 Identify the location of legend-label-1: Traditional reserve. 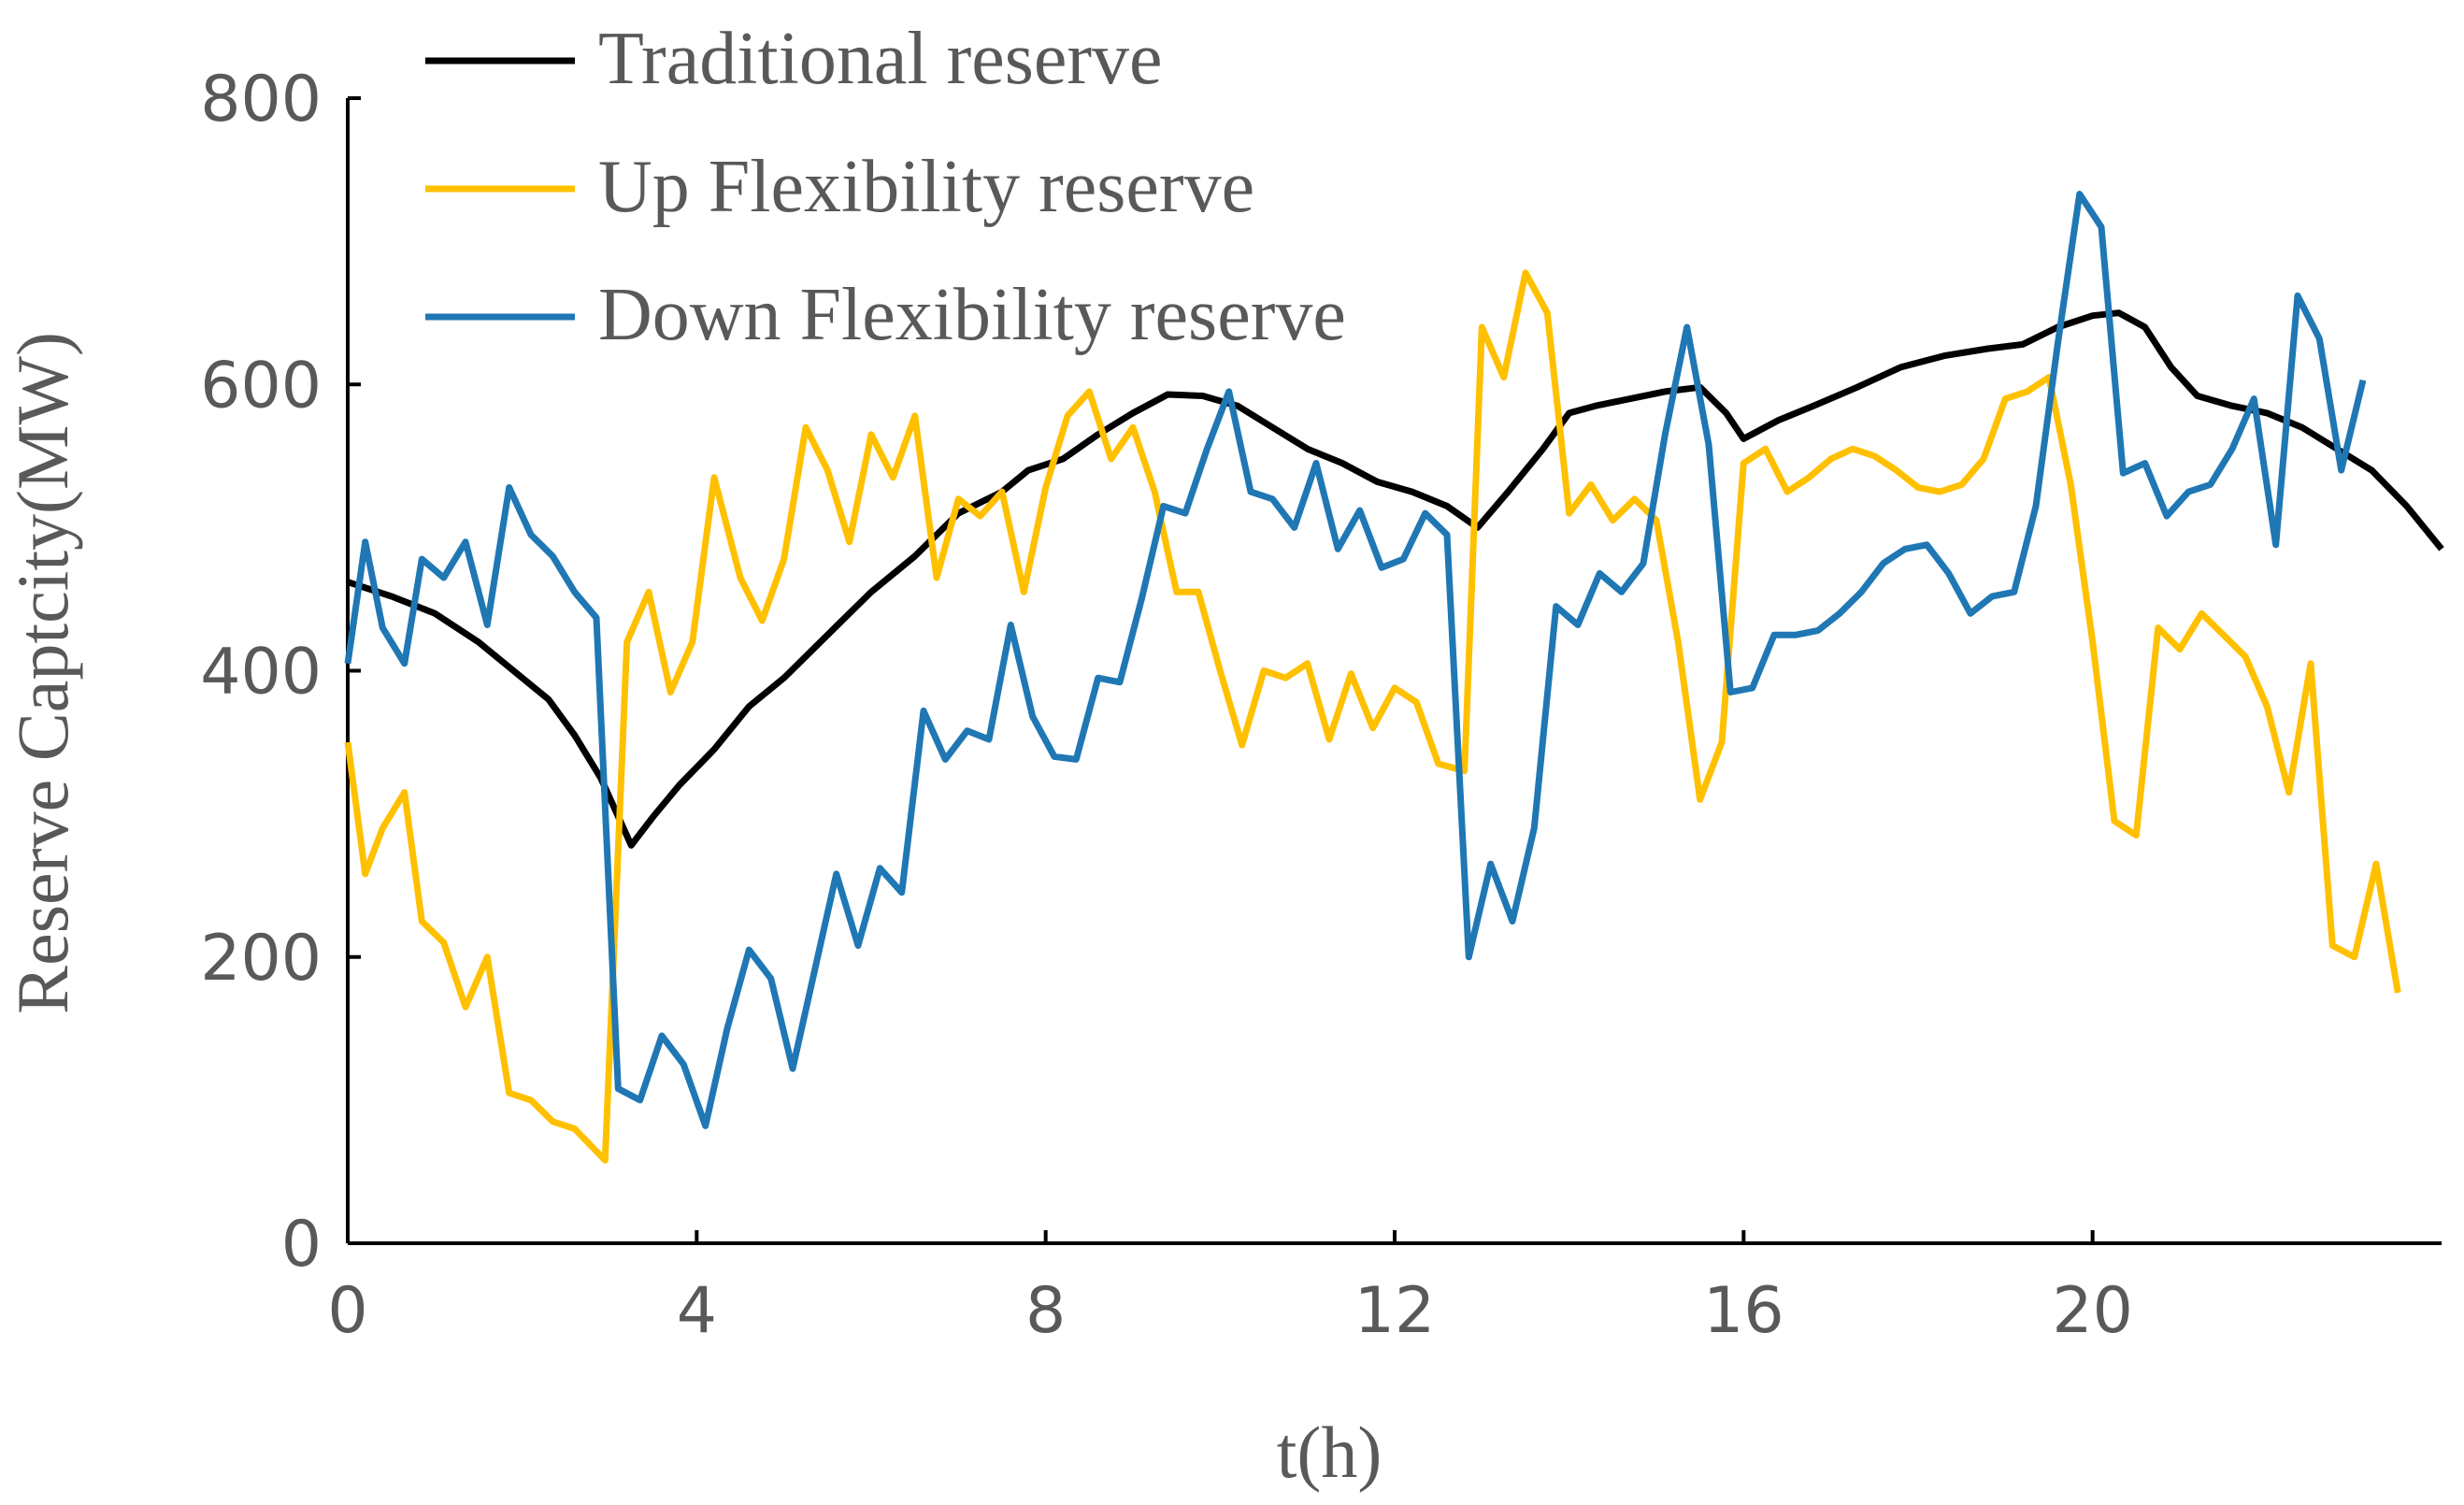
(880, 59).